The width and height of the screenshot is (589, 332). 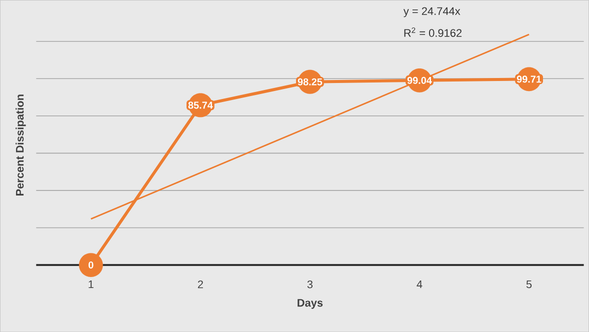 I want to click on x-tick-label: 2, so click(x=200, y=284).